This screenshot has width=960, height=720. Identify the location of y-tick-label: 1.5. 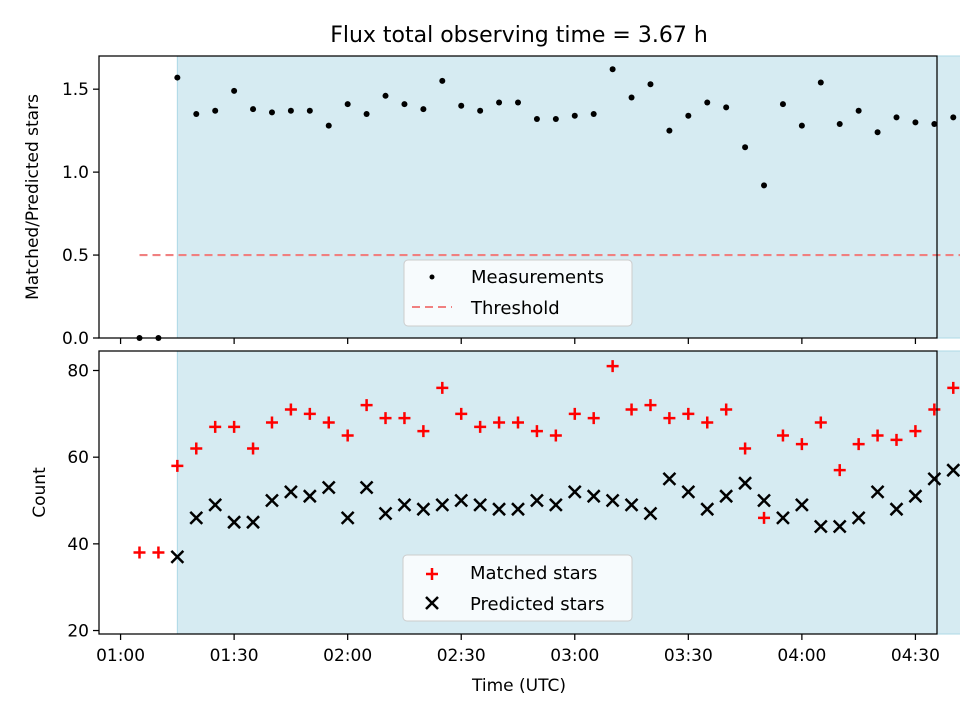
(75, 90).